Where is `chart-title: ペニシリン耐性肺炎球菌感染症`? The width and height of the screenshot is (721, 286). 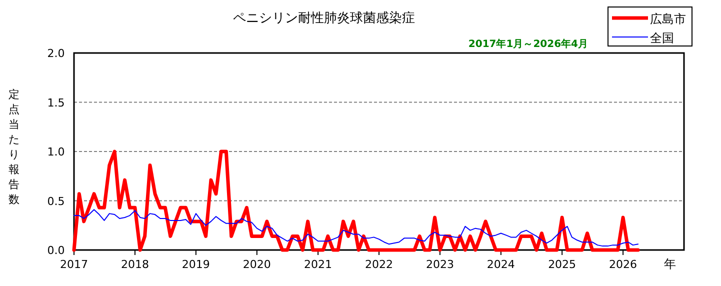
chart-title: ペニシリン耐性肺炎球菌感染症 is located at coordinates (324, 18).